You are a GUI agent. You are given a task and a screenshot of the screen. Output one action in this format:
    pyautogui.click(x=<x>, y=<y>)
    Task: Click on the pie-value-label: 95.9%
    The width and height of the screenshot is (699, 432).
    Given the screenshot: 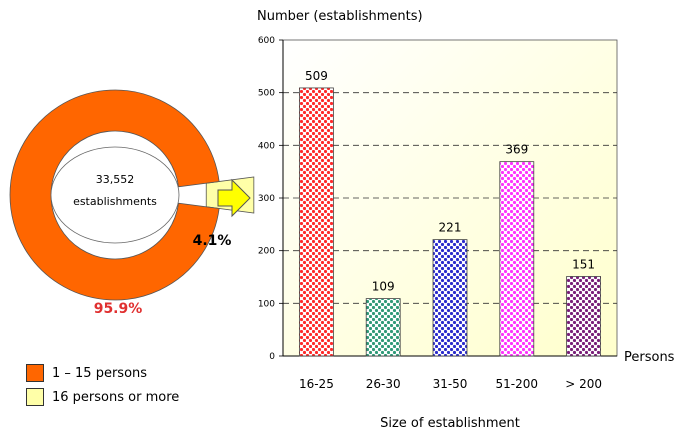 What is the action you would take?
    pyautogui.click(x=118, y=309)
    